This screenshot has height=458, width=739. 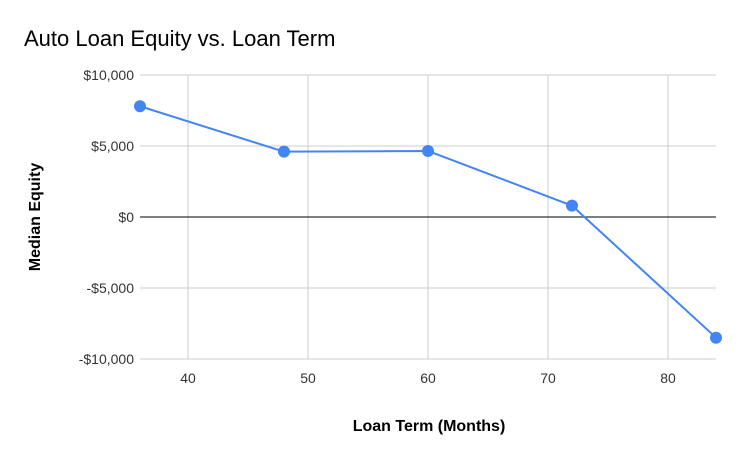 I want to click on x-tick-label: 50, so click(x=308, y=378).